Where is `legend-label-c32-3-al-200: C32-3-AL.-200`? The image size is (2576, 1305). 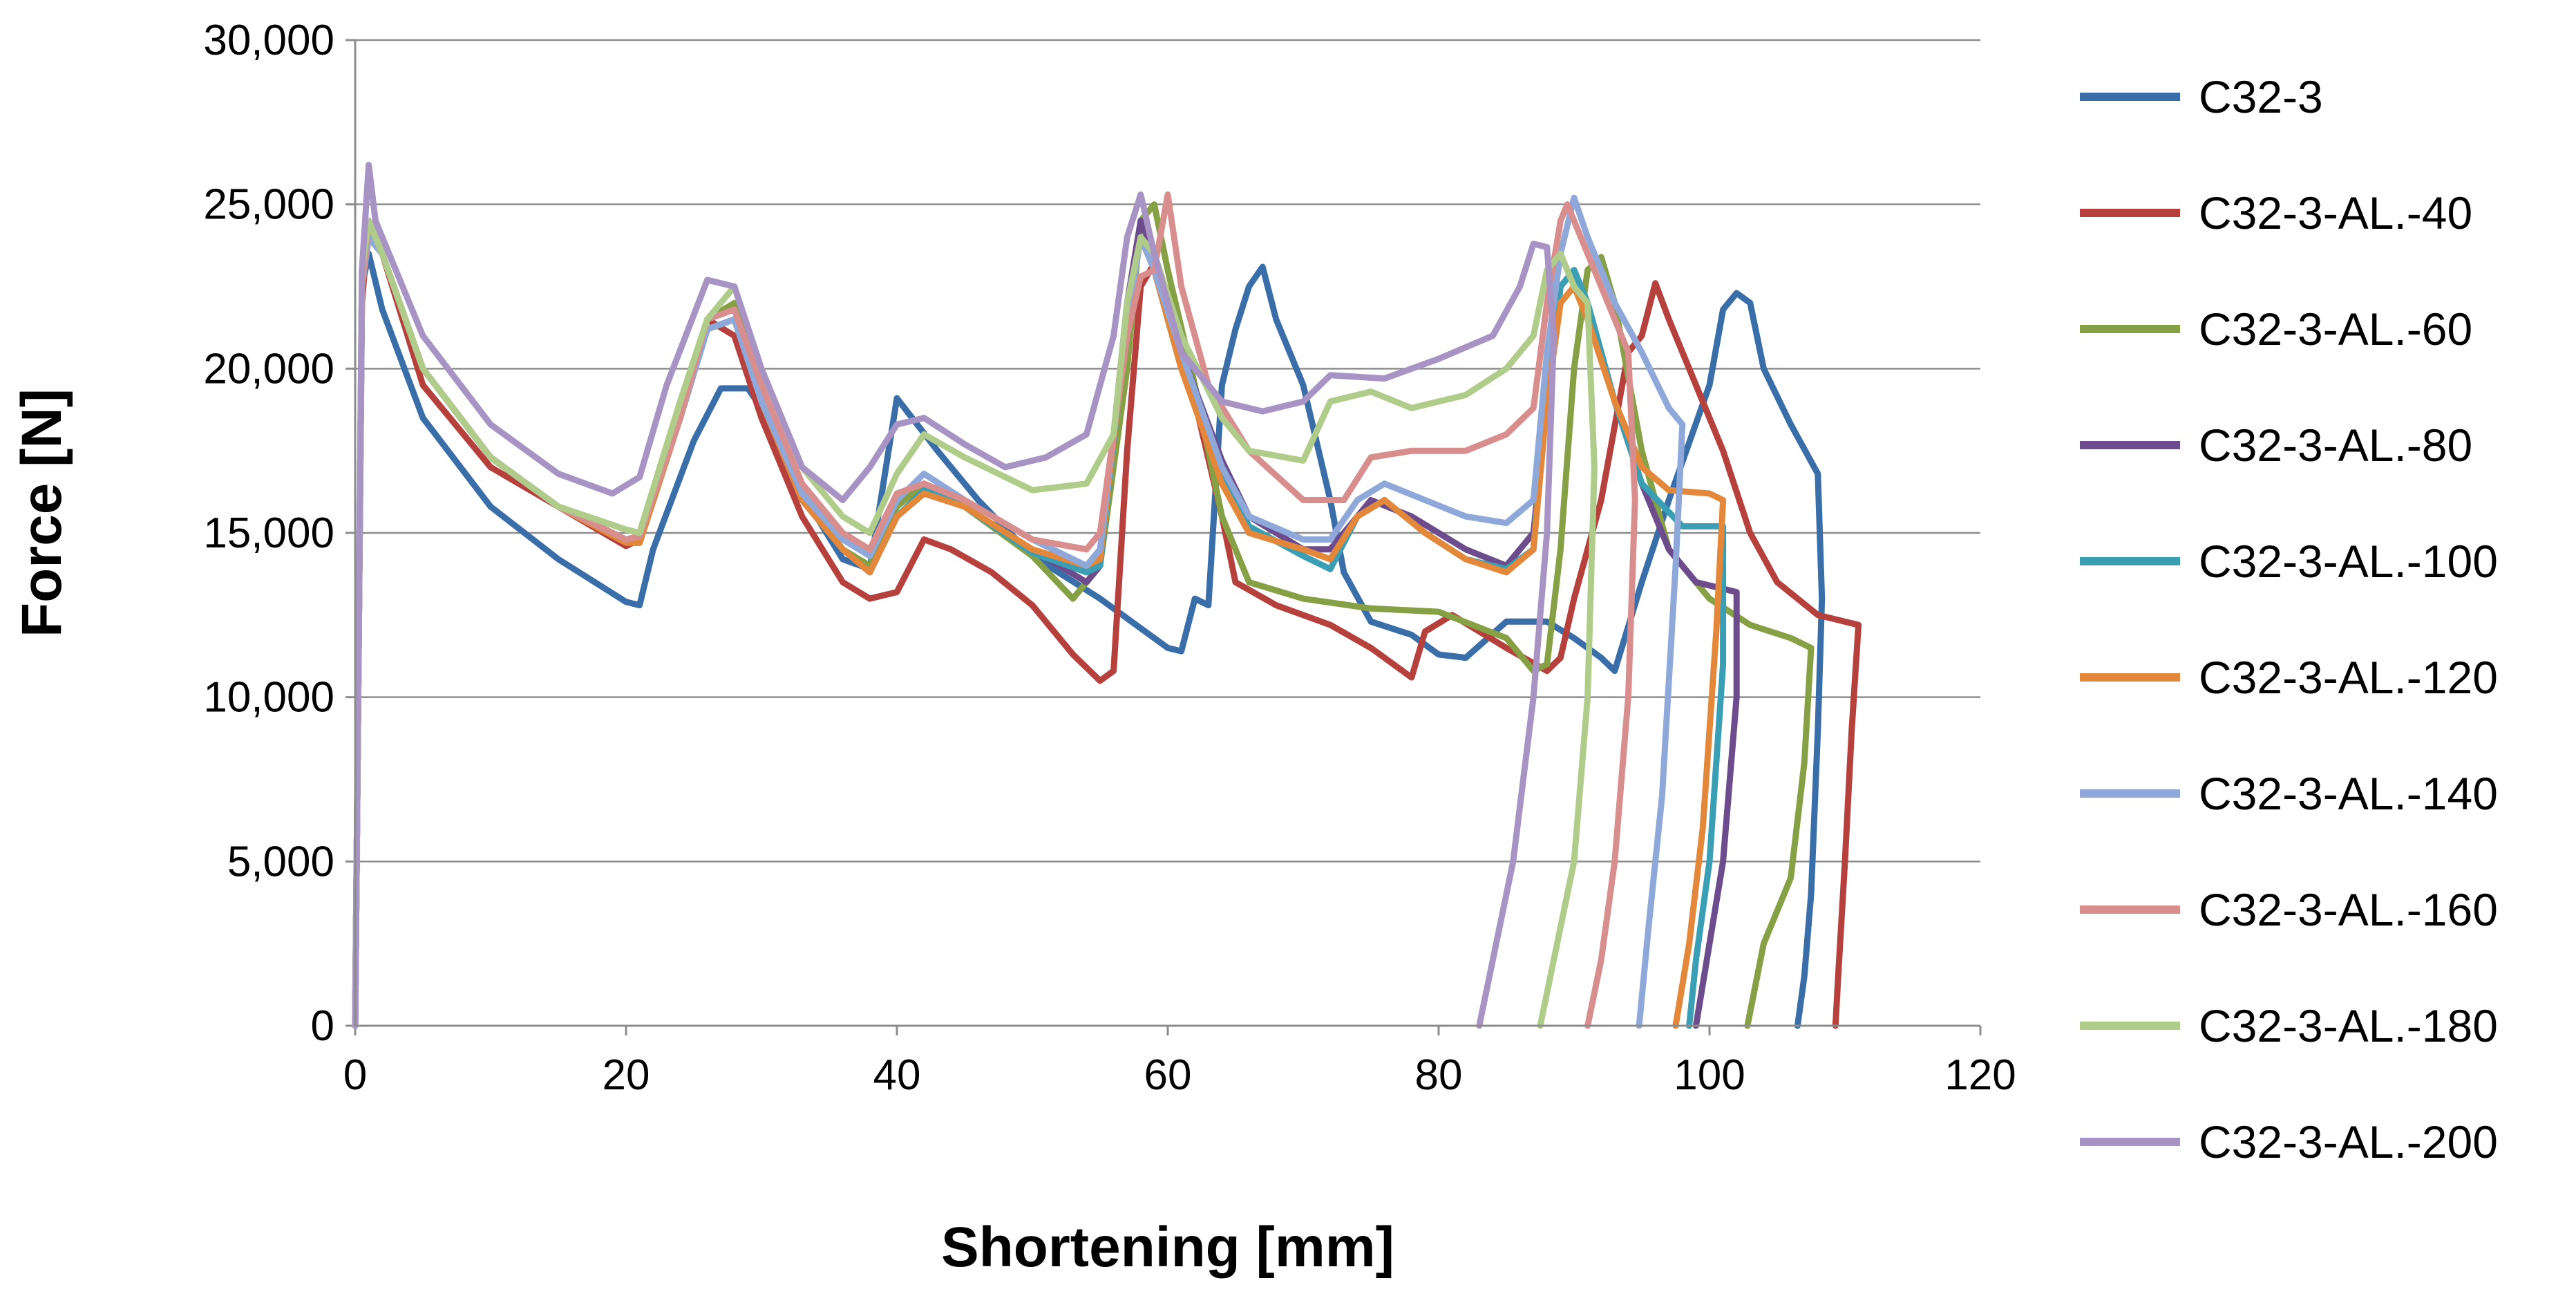 legend-label-c32-3-al-200: C32-3-AL.-200 is located at coordinates (2348, 1141).